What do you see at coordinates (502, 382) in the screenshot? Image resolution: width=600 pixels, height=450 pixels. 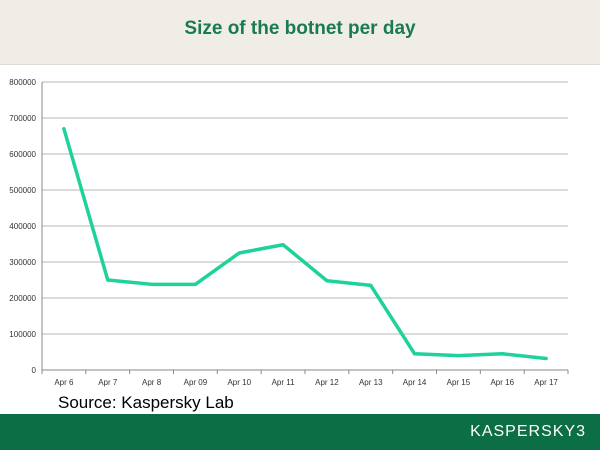 I see `x-tick-label: Apr 16` at bounding box center [502, 382].